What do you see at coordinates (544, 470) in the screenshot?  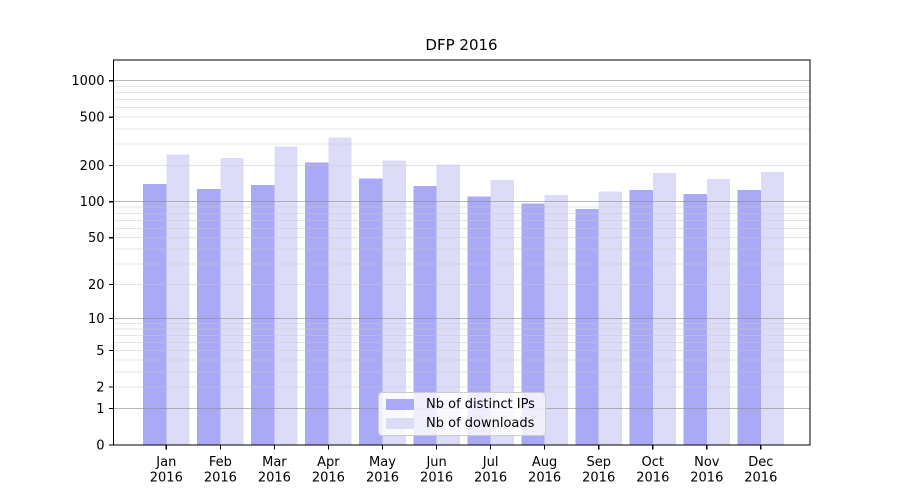 I see `x-tick-label: Aug 2016` at bounding box center [544, 470].